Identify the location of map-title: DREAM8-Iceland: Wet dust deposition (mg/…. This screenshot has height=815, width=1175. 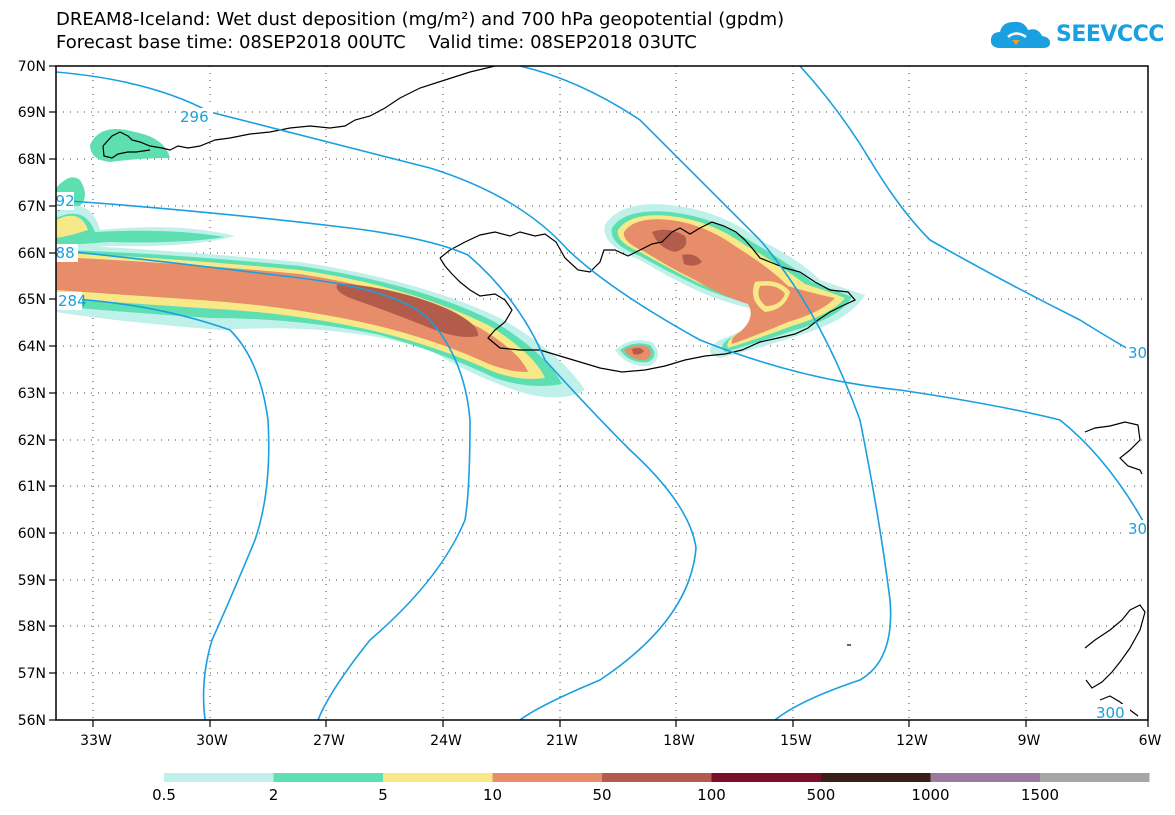
(420, 19).